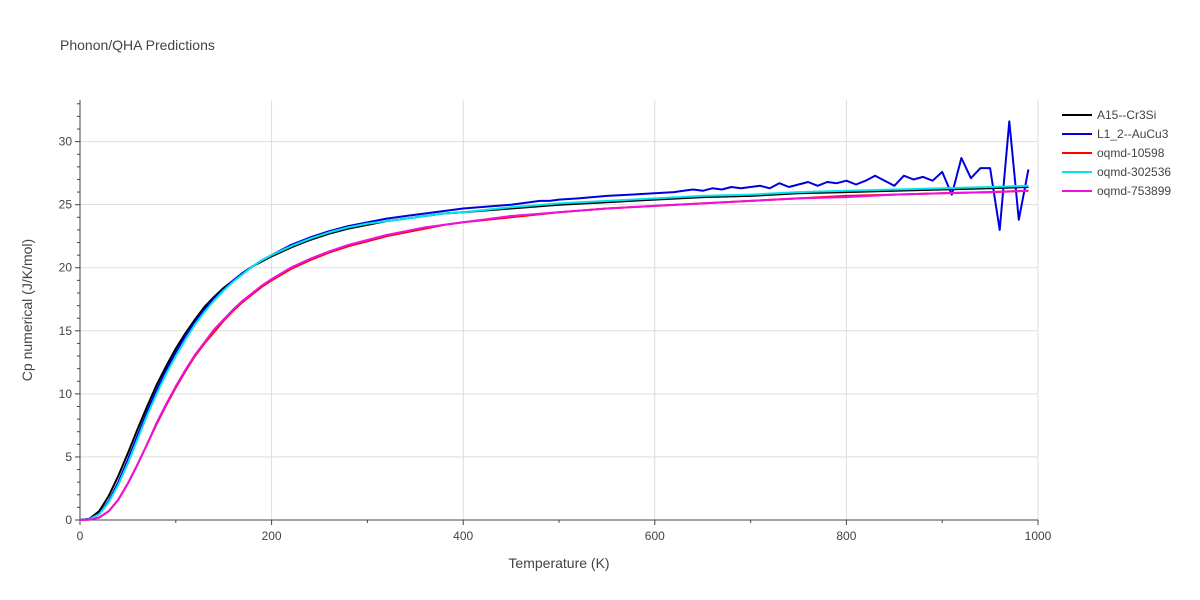  I want to click on y-tick-label: 15, so click(66, 331).